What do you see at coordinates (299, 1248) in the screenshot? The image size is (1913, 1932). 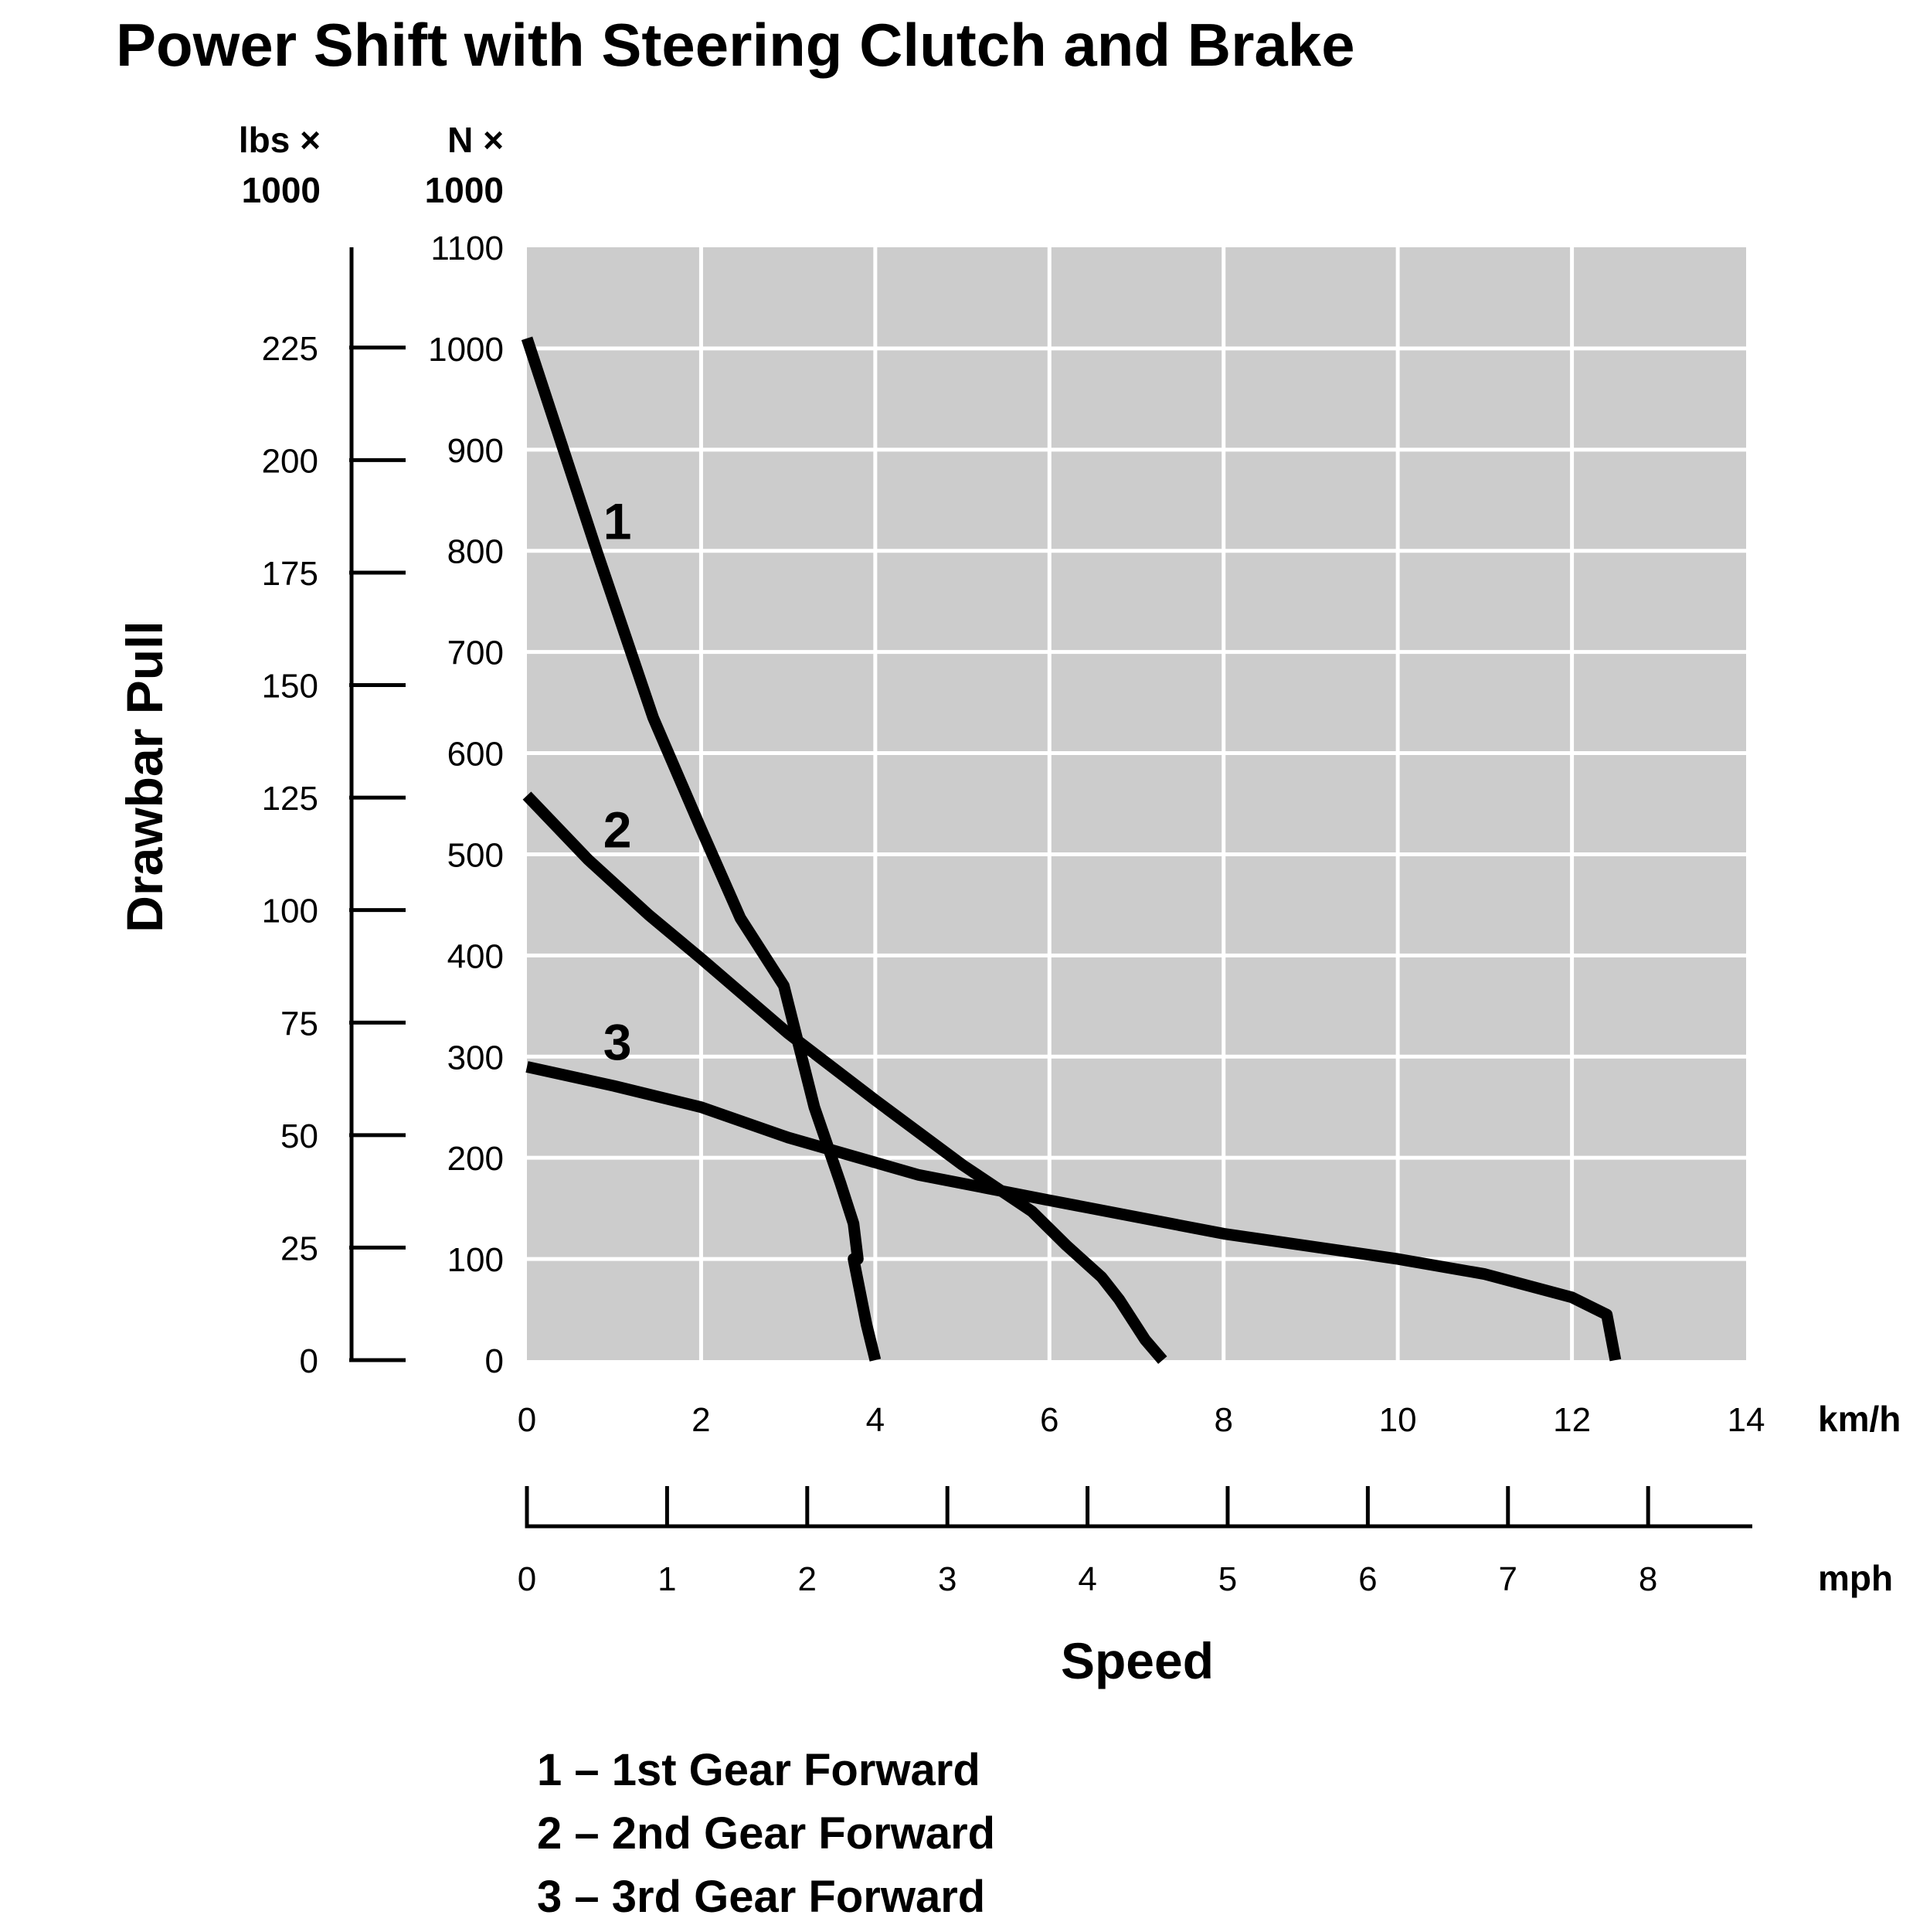 I see `y-tick-label-lbs: 25` at bounding box center [299, 1248].